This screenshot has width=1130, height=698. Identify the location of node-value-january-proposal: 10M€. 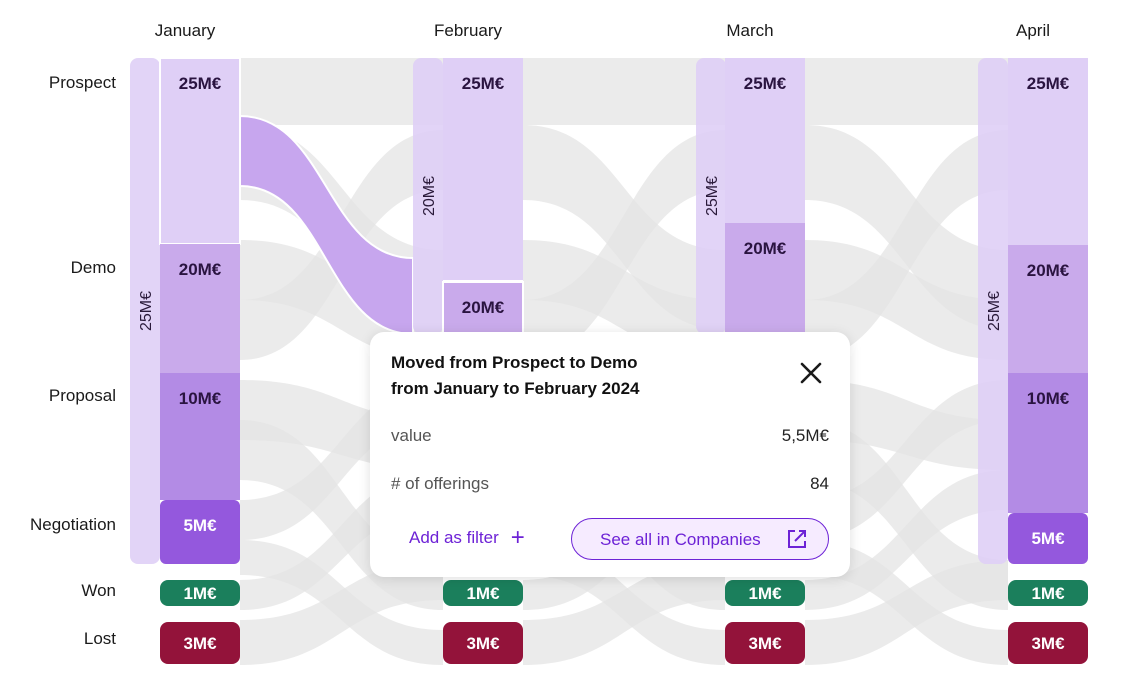
(200, 398).